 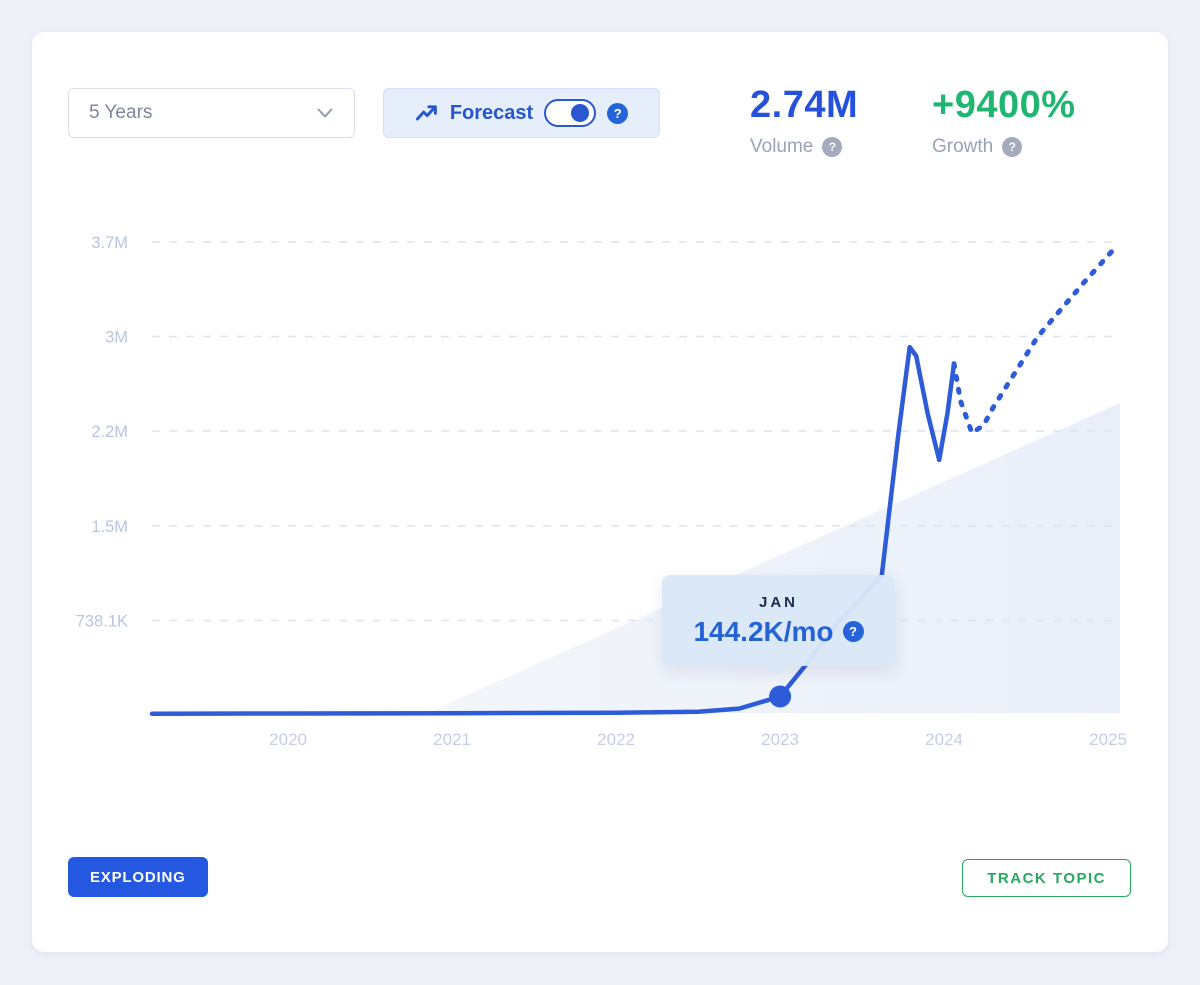 I want to click on volume-stat: 2.74M Volume ?, so click(x=804, y=121).